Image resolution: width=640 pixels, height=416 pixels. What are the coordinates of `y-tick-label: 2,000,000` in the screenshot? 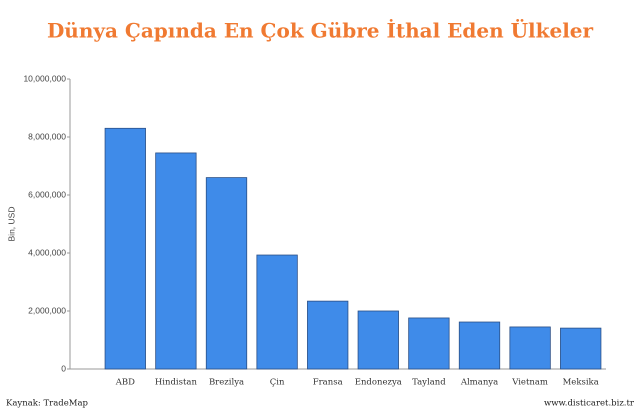 It's located at (47, 310).